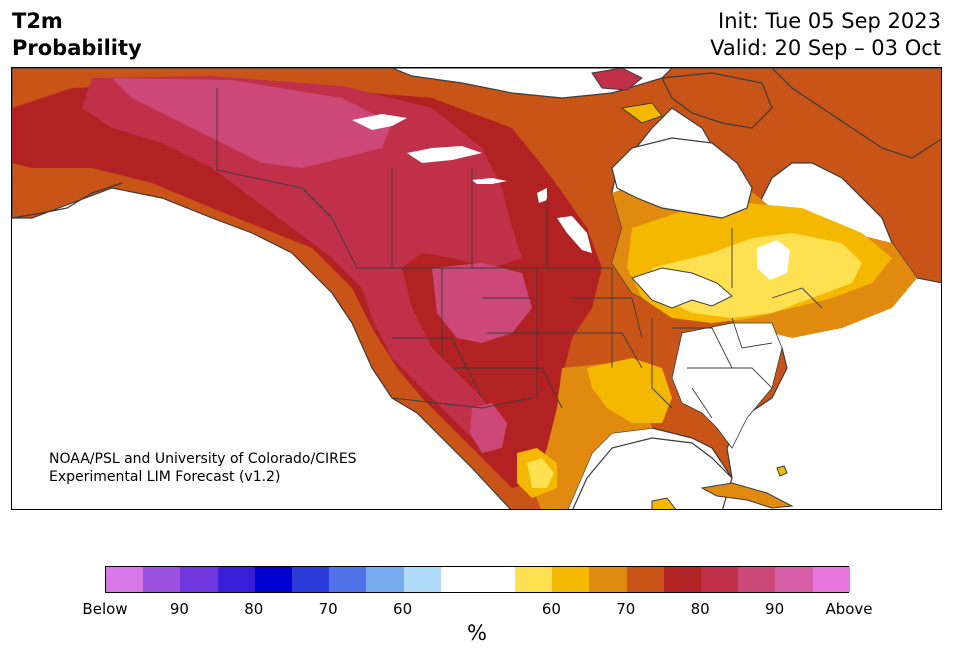 The width and height of the screenshot is (953, 659). Describe the element at coordinates (488, 428) in the screenshot. I see `region-90pct-mexico` at that location.